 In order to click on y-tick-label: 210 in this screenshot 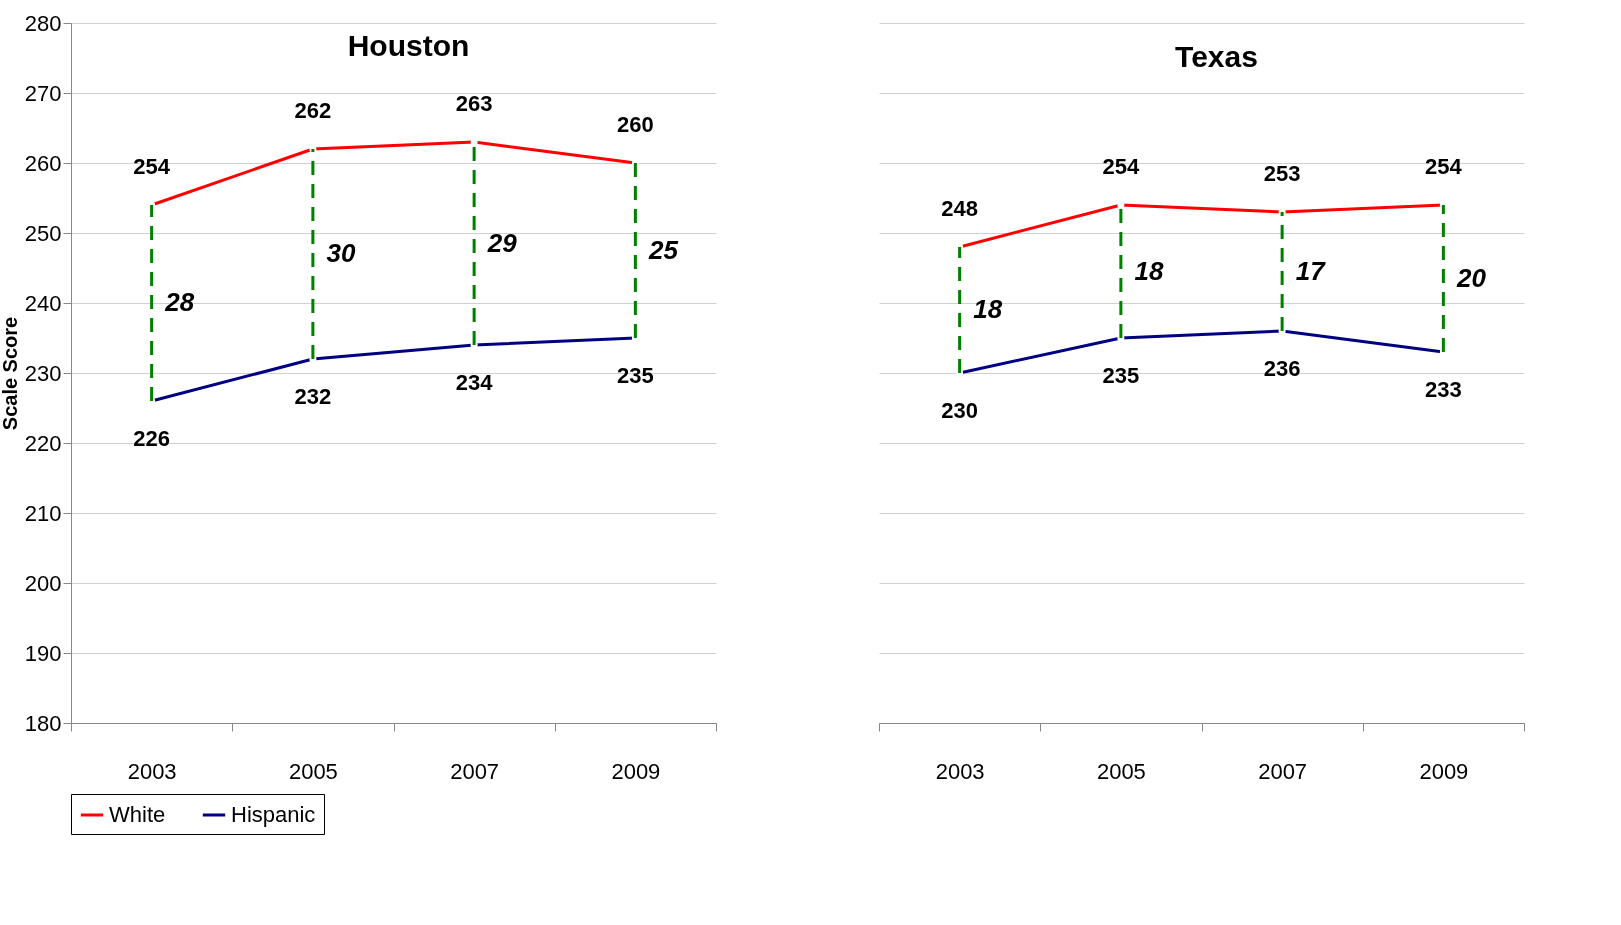, I will do `click(43, 513)`.